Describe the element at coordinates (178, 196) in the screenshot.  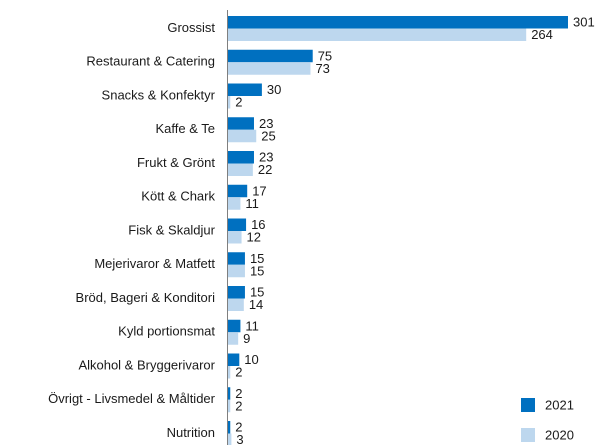
I see `category-label: Kött & Chark` at that location.